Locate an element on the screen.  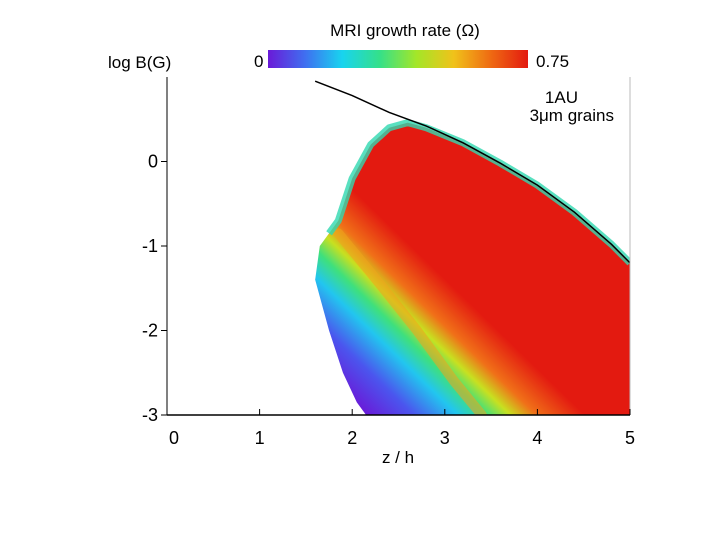
x-tick-label: 4 is located at coordinates (537, 438).